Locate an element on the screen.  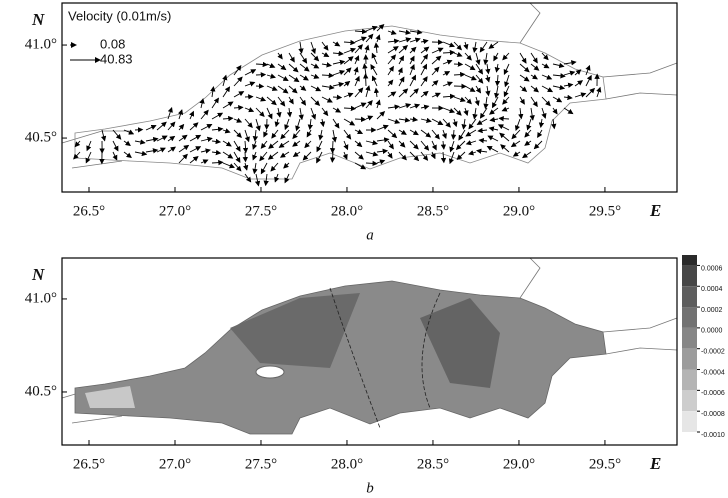
x-tick-label: 27.5° is located at coordinates (261, 464).